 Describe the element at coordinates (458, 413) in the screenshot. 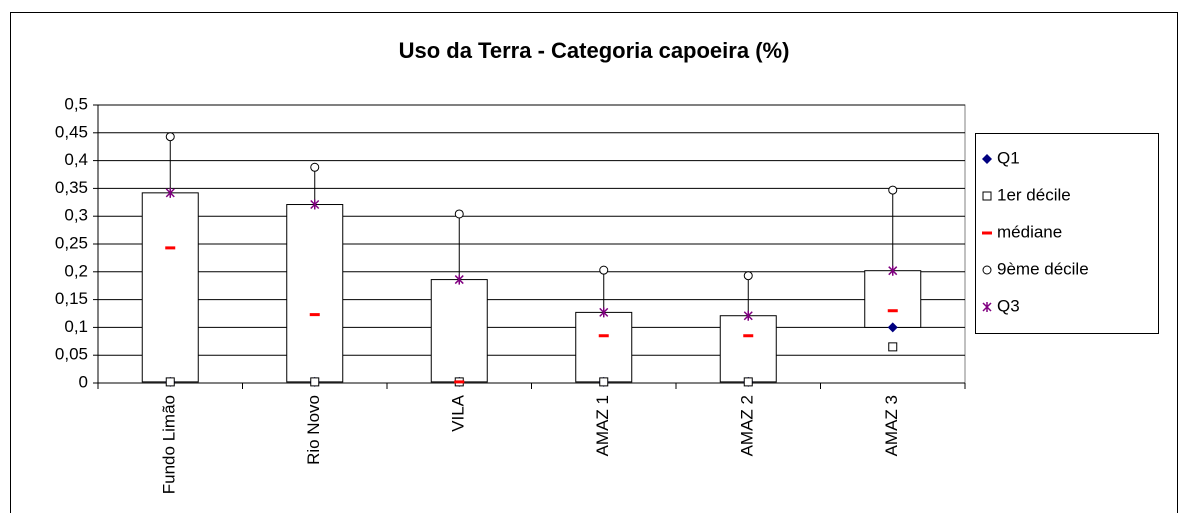

I see `x-tick-label: VILA` at that location.